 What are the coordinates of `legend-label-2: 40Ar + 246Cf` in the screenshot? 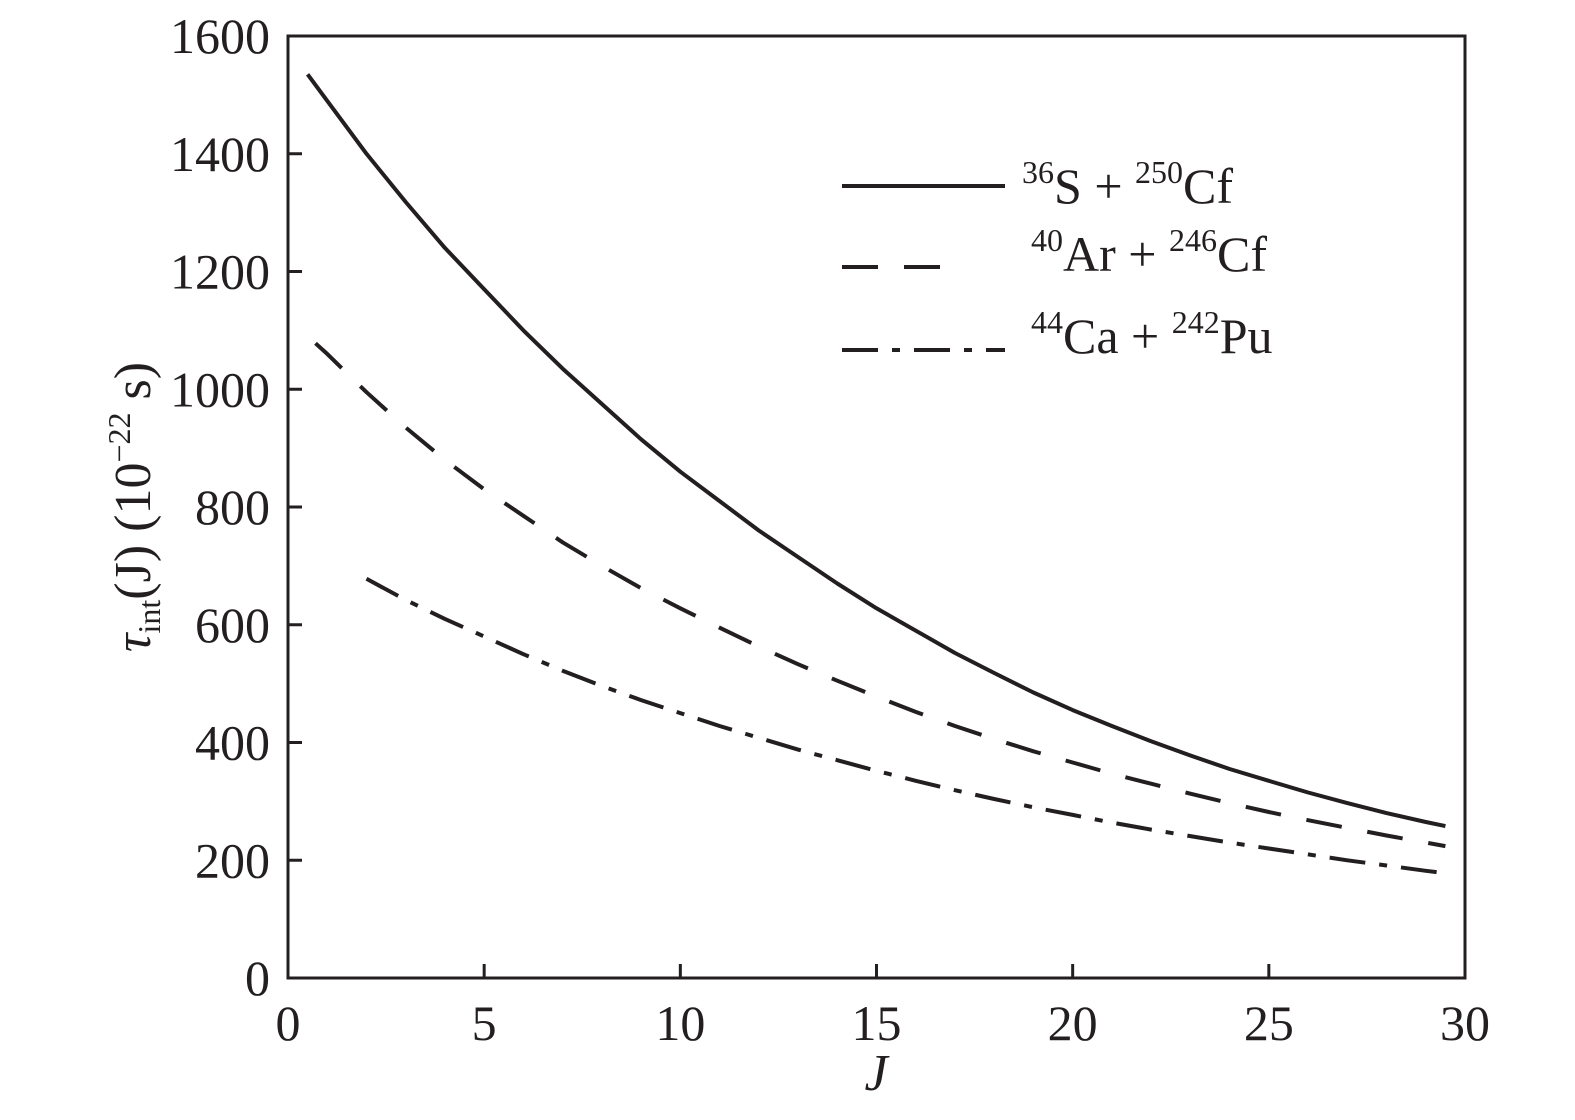 It's located at (1149, 252).